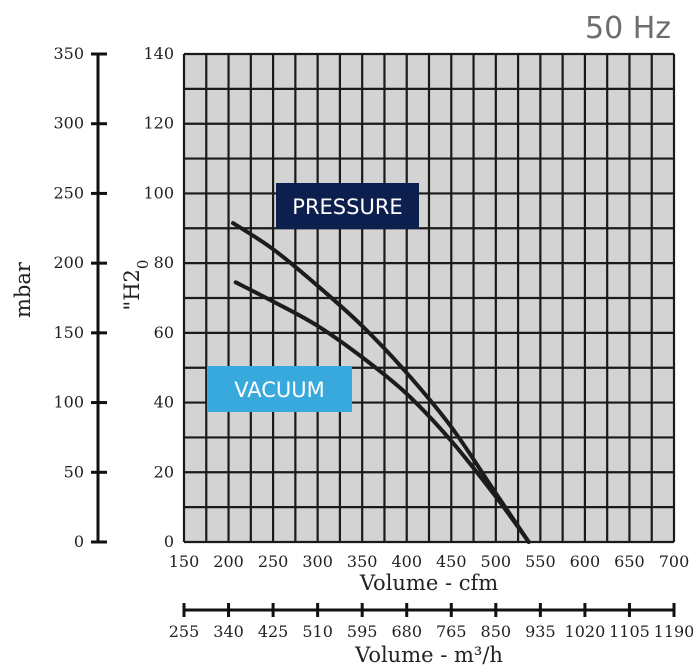  I want to click on m3h-tick-label: 595, so click(362, 631).